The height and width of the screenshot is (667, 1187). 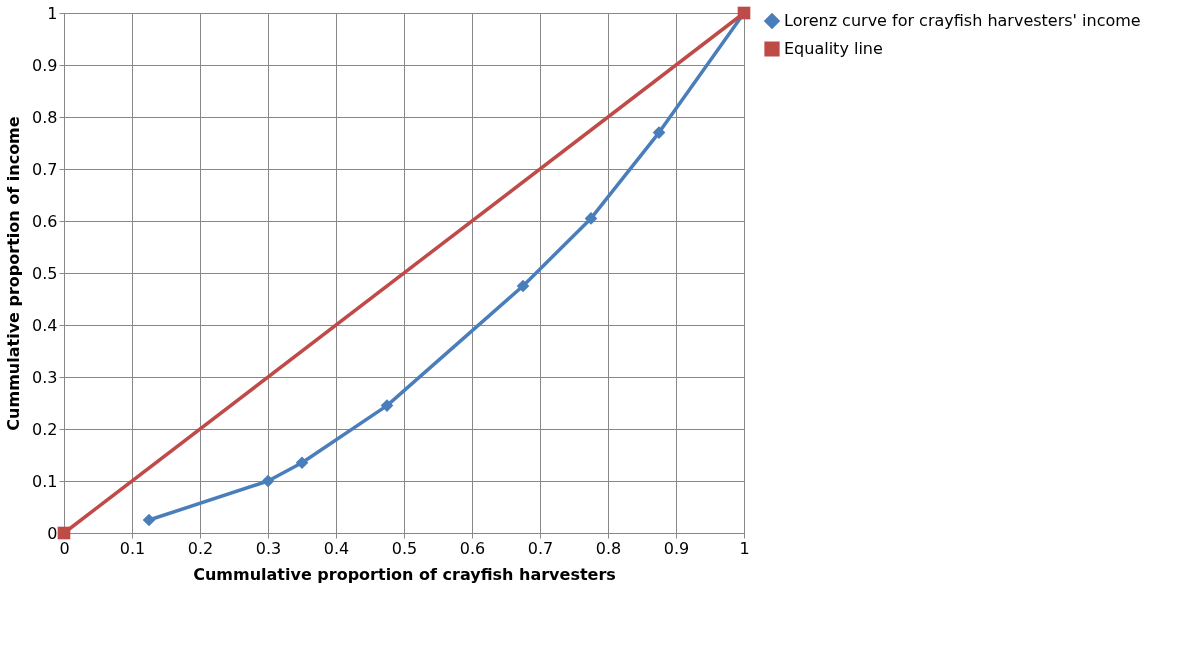 I want to click on y-tick-label: 1, so click(x=52, y=13).